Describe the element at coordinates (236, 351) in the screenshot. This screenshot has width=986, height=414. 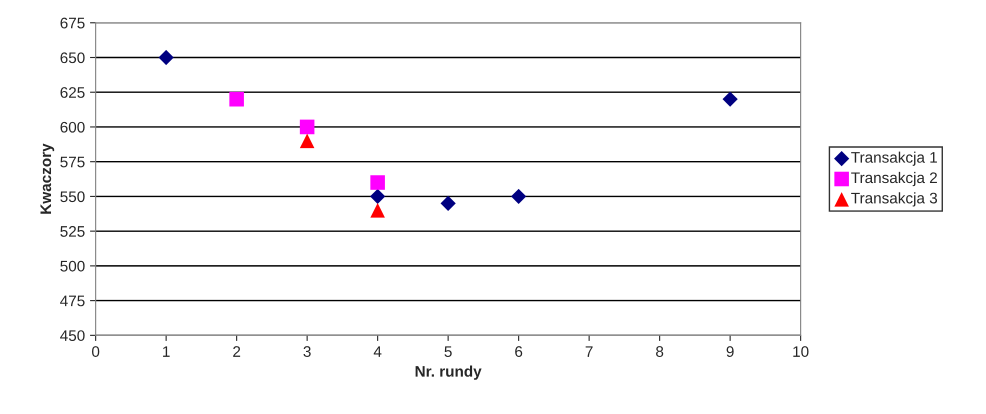
I see `x-tick-label: 2` at that location.